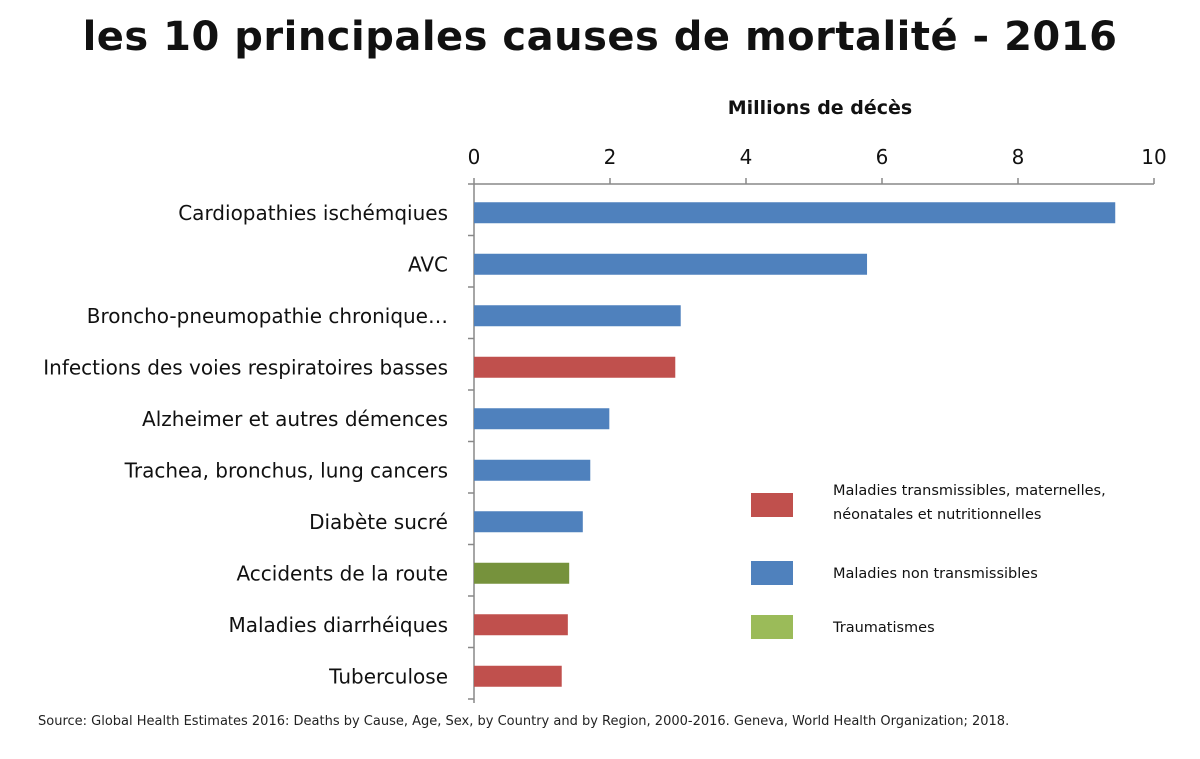  What do you see at coordinates (286, 470) in the screenshot?
I see `category-label: Trachea, bronchus, lung cancers` at bounding box center [286, 470].